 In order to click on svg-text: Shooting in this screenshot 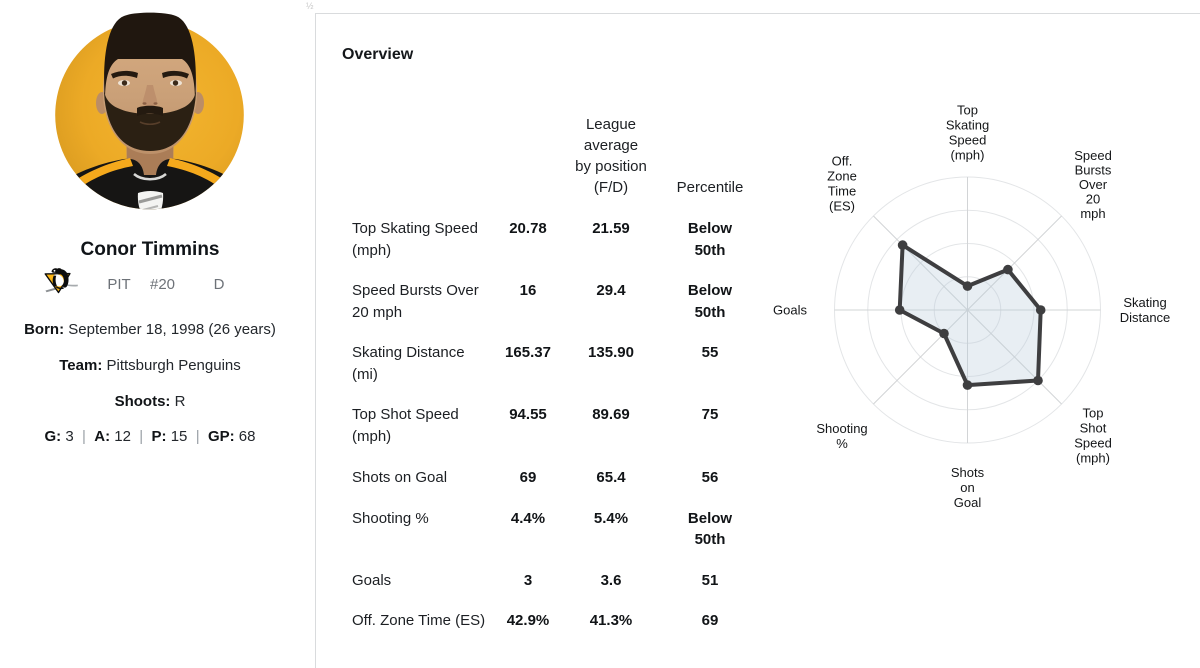, I will do `click(841, 428)`.